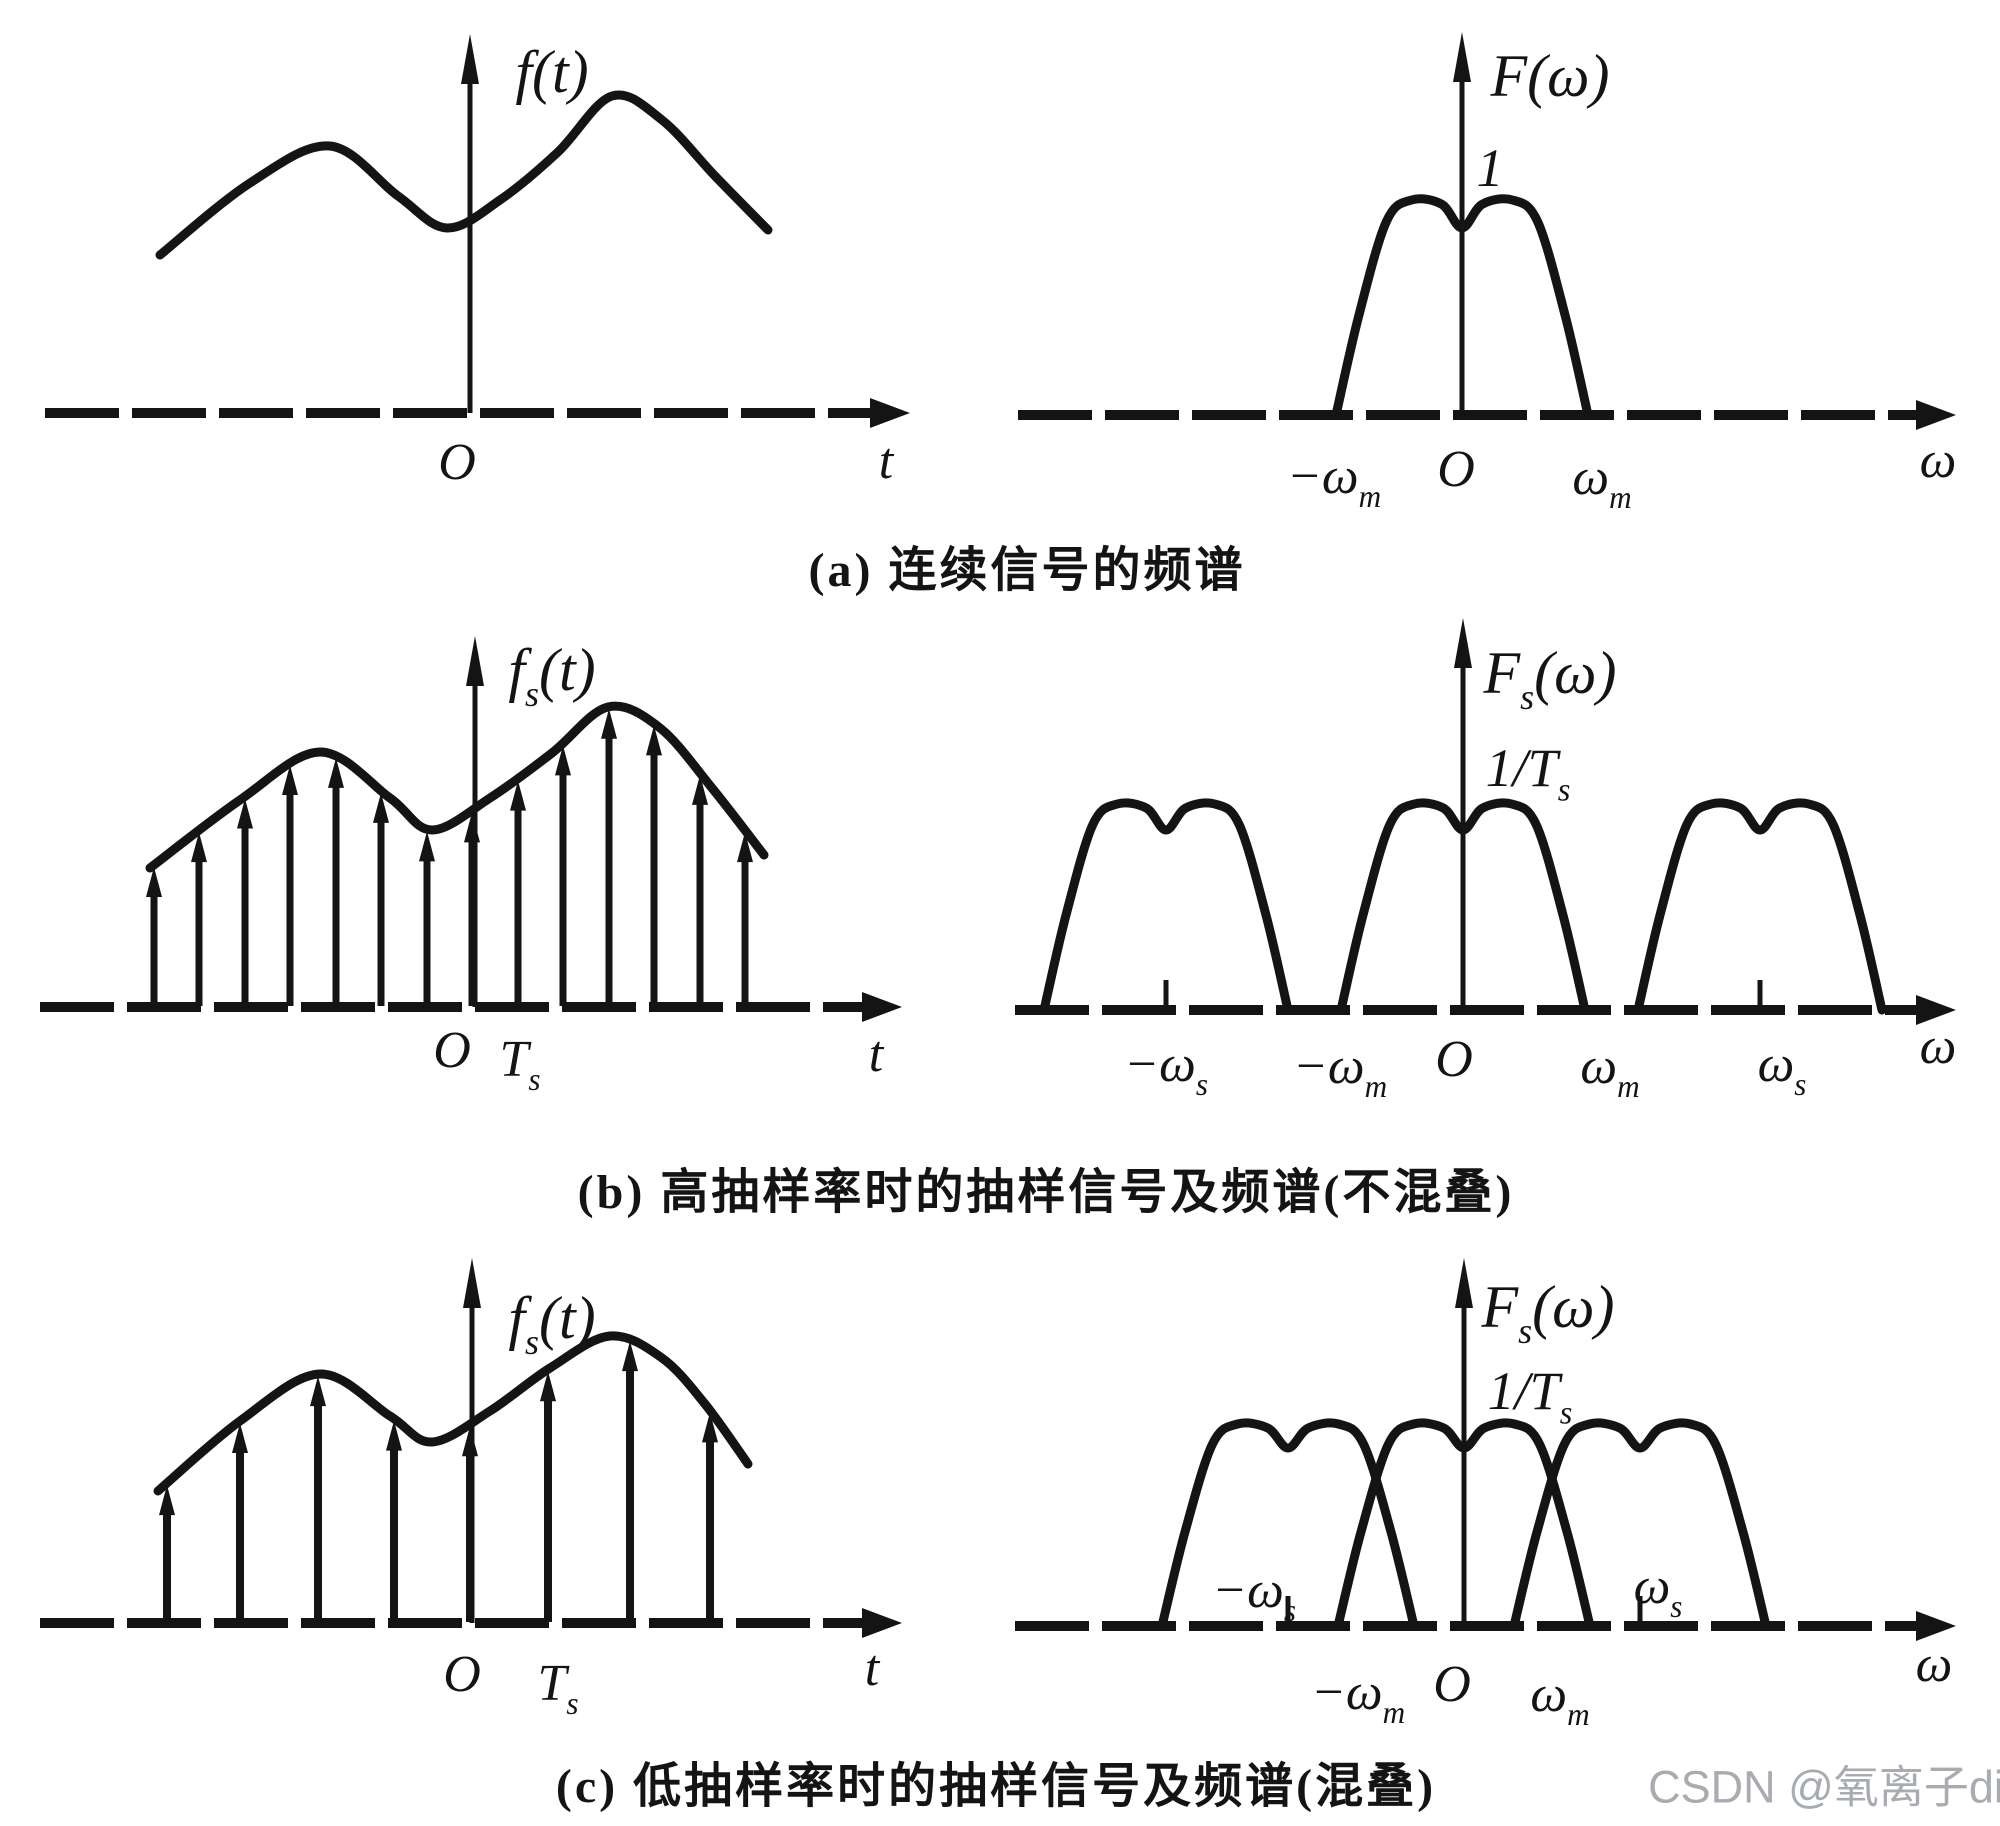  Describe the element at coordinates (1824, 1787) in the screenshot. I see `watermark: CSDN @氧离子di` at that location.